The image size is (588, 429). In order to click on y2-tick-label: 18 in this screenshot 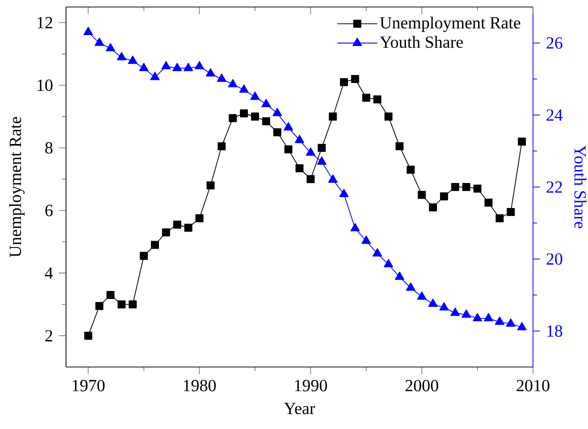, I will do `click(554, 331)`.